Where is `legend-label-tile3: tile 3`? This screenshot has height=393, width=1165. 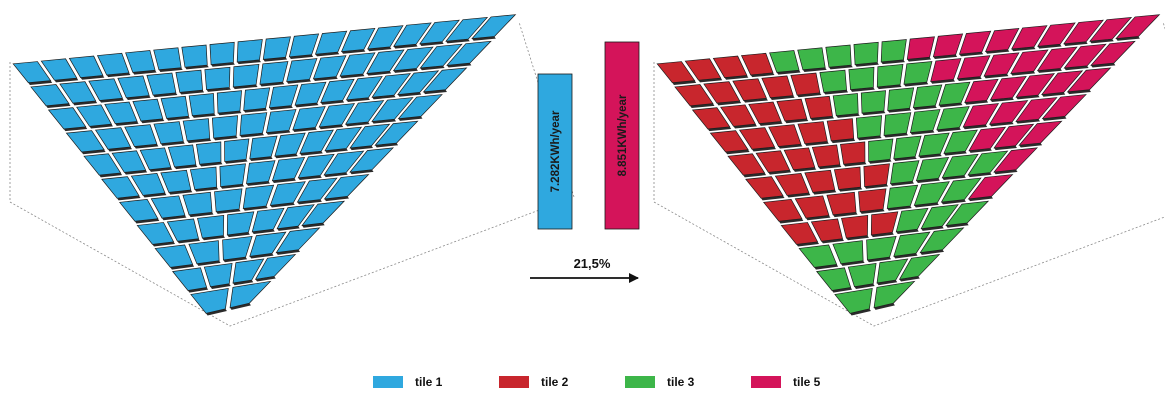
legend-label-tile3: tile 3 is located at coordinates (681, 382).